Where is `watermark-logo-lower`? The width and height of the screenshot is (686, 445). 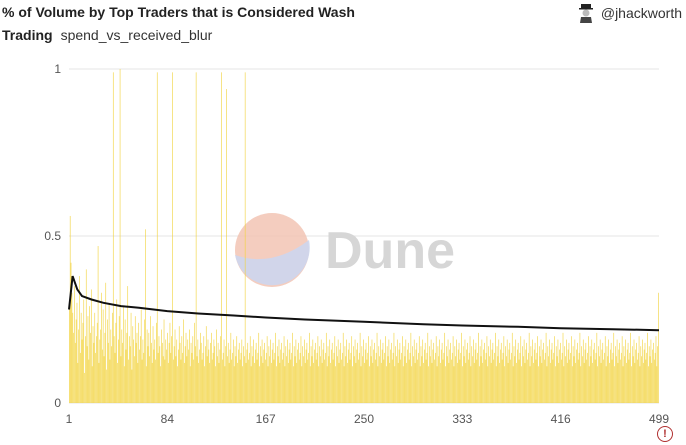 watermark-logo-lower is located at coordinates (272, 263).